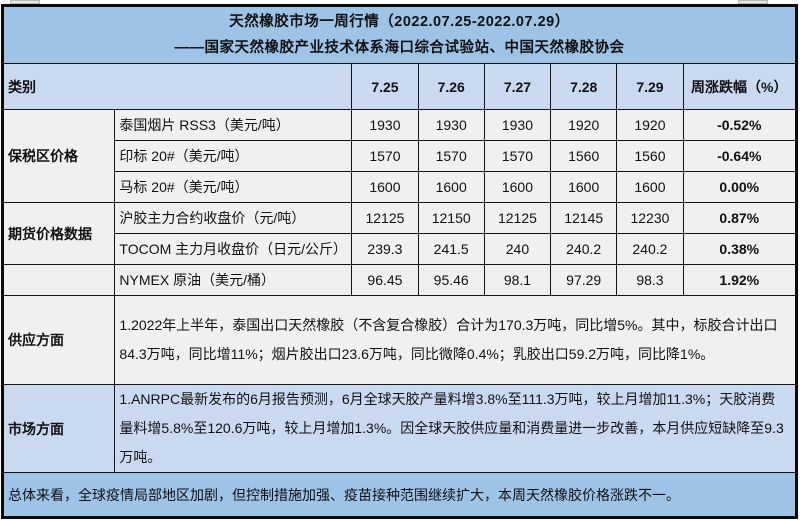  What do you see at coordinates (233, 125) in the screenshot?
I see `row-item-label: 泰国烟片 RSS3（美元/吨）` at bounding box center [233, 125].